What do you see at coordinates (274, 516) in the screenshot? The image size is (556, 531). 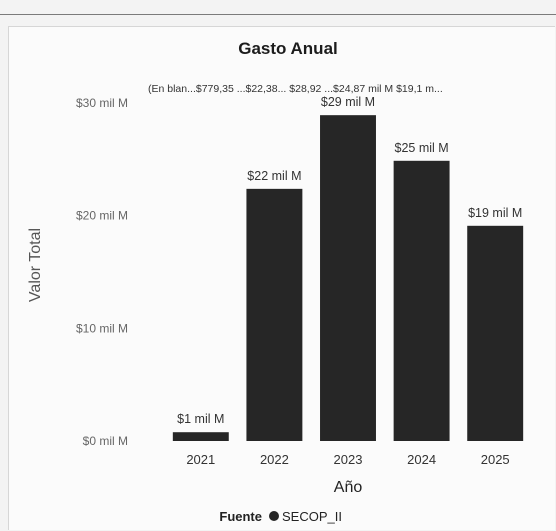 I see `legend-marker-secop-ii` at bounding box center [274, 516].